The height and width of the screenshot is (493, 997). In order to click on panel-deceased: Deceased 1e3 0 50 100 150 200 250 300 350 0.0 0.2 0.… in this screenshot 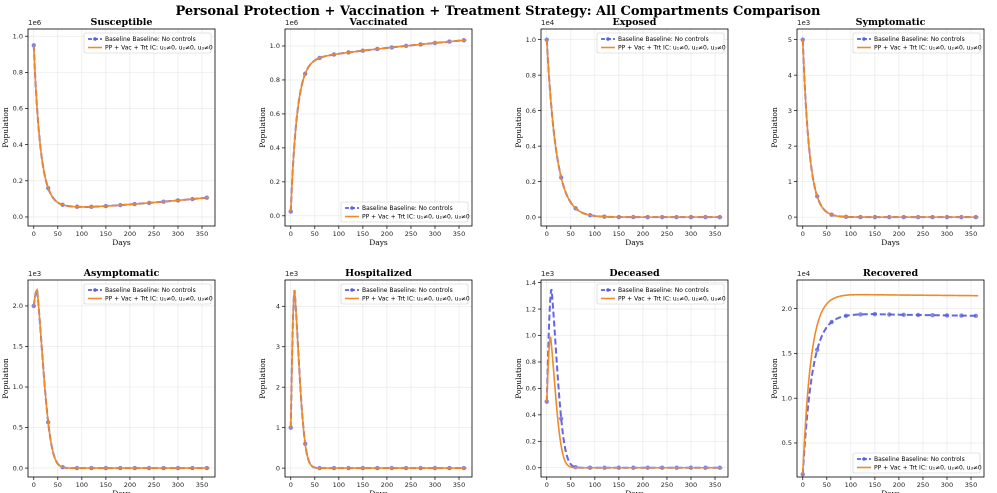, I will do `click(621, 380)`.